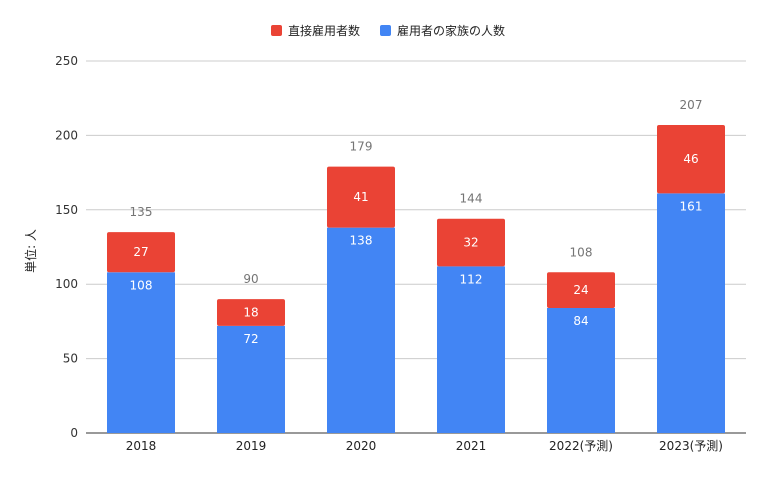  I want to click on x-tick-label: 2018, so click(141, 446).